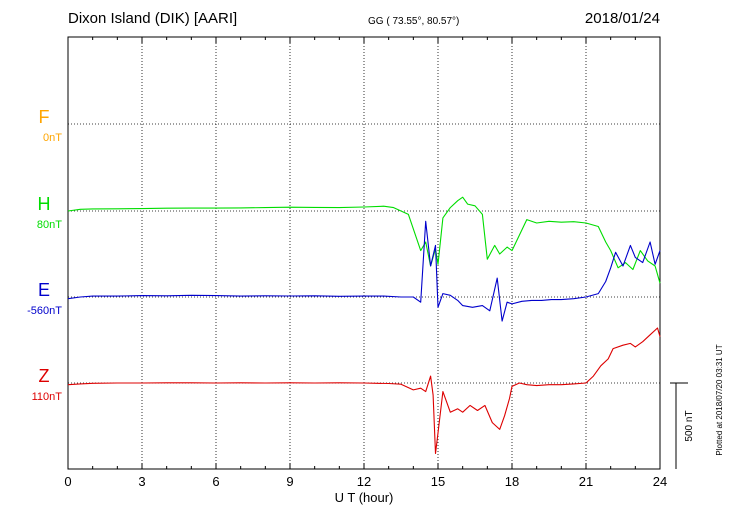  I want to click on component-letter-z: Z, so click(44, 376).